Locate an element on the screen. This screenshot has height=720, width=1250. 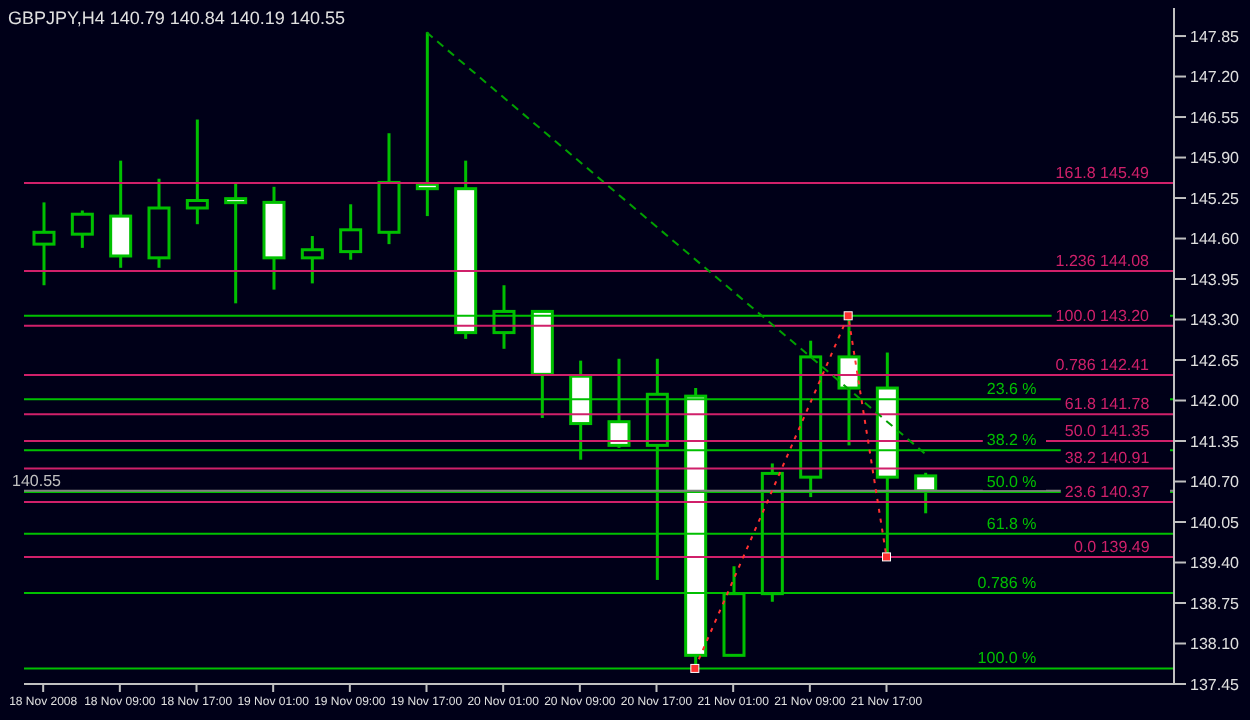
ref-line-label: 61.8 141.78 is located at coordinates (1107, 404).